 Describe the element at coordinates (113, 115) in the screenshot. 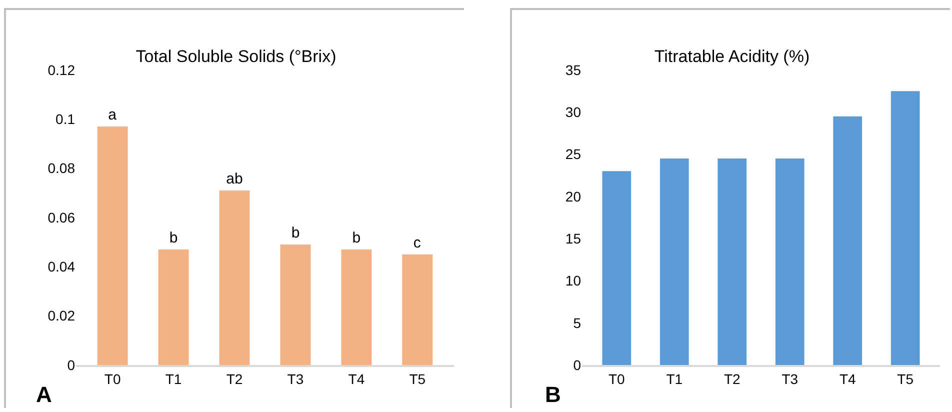

I see `data-label: a` at that location.